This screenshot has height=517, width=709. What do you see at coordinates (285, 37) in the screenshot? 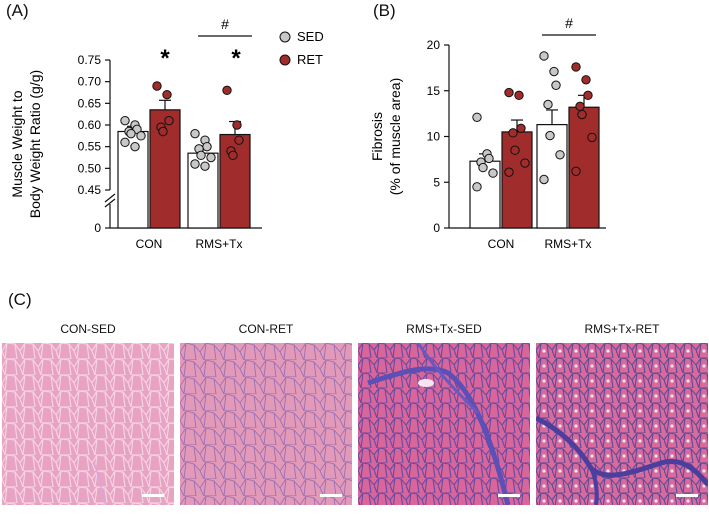
I see `legend-marker-sed` at bounding box center [285, 37].